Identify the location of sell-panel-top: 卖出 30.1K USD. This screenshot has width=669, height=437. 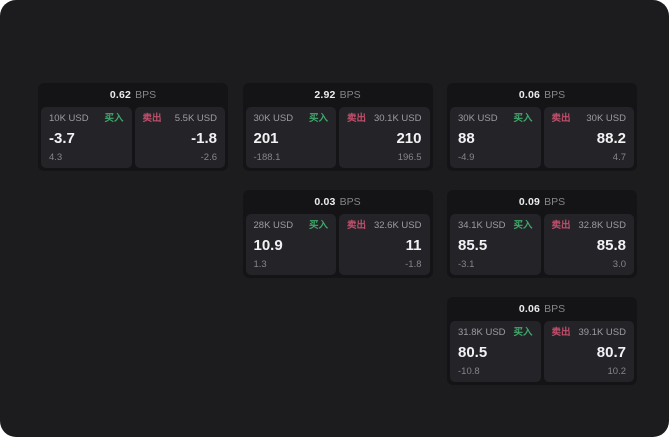
(384, 119).